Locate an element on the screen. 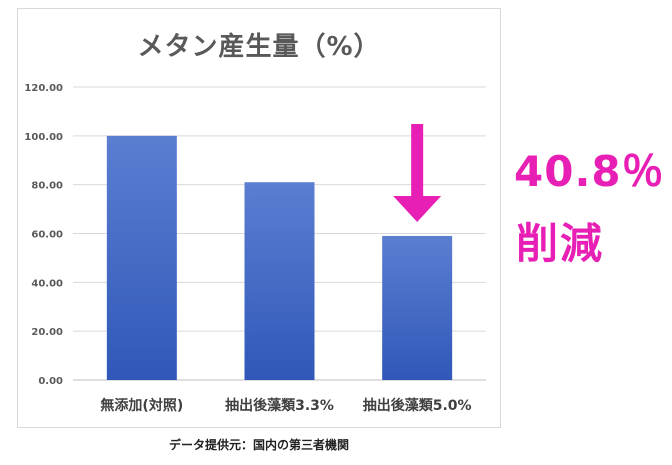 The image size is (672, 465). reduction-label: 削減 is located at coordinates (560, 243).